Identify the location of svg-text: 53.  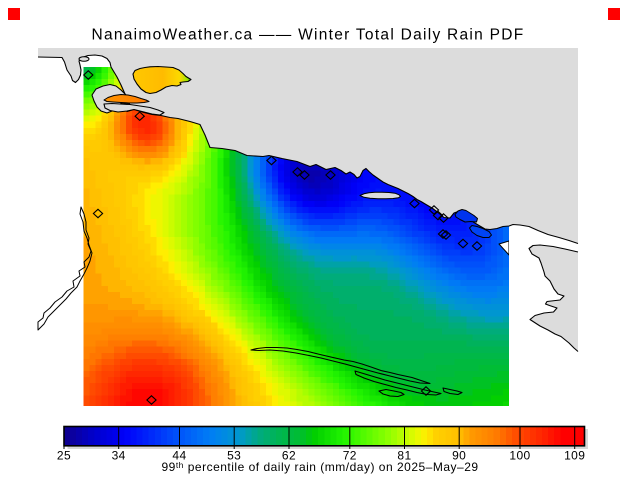
(234, 456).